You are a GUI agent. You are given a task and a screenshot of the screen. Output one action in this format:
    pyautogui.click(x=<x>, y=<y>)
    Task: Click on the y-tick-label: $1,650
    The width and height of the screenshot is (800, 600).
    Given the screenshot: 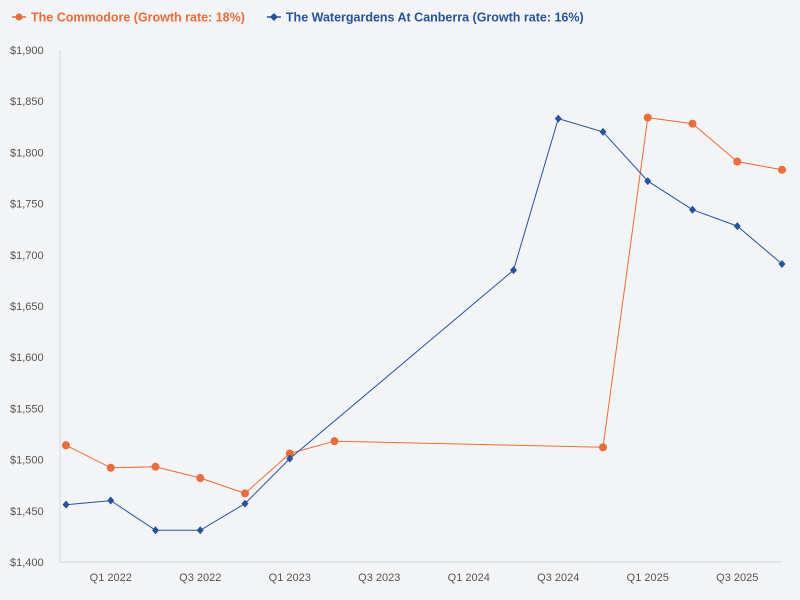 What is the action you would take?
    pyautogui.click(x=27, y=307)
    